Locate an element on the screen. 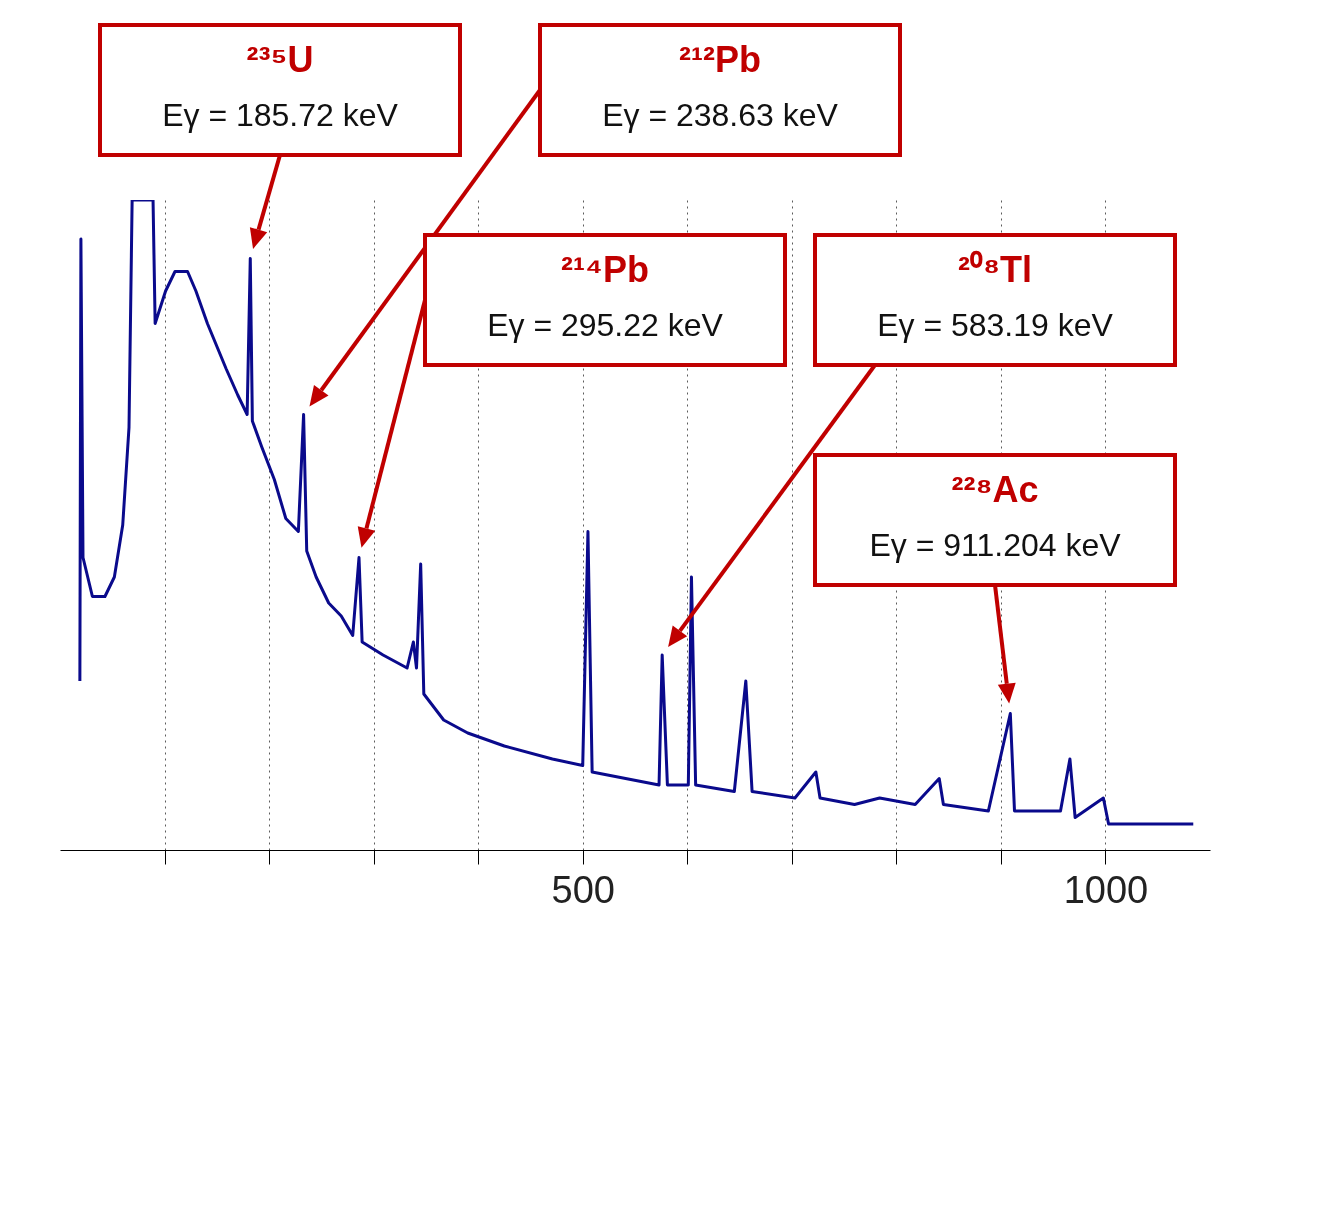 The height and width of the screenshot is (1228, 1329). annotation: ²¹⁴Pb Eγ = 295.22 keV is located at coordinates (605, 296).